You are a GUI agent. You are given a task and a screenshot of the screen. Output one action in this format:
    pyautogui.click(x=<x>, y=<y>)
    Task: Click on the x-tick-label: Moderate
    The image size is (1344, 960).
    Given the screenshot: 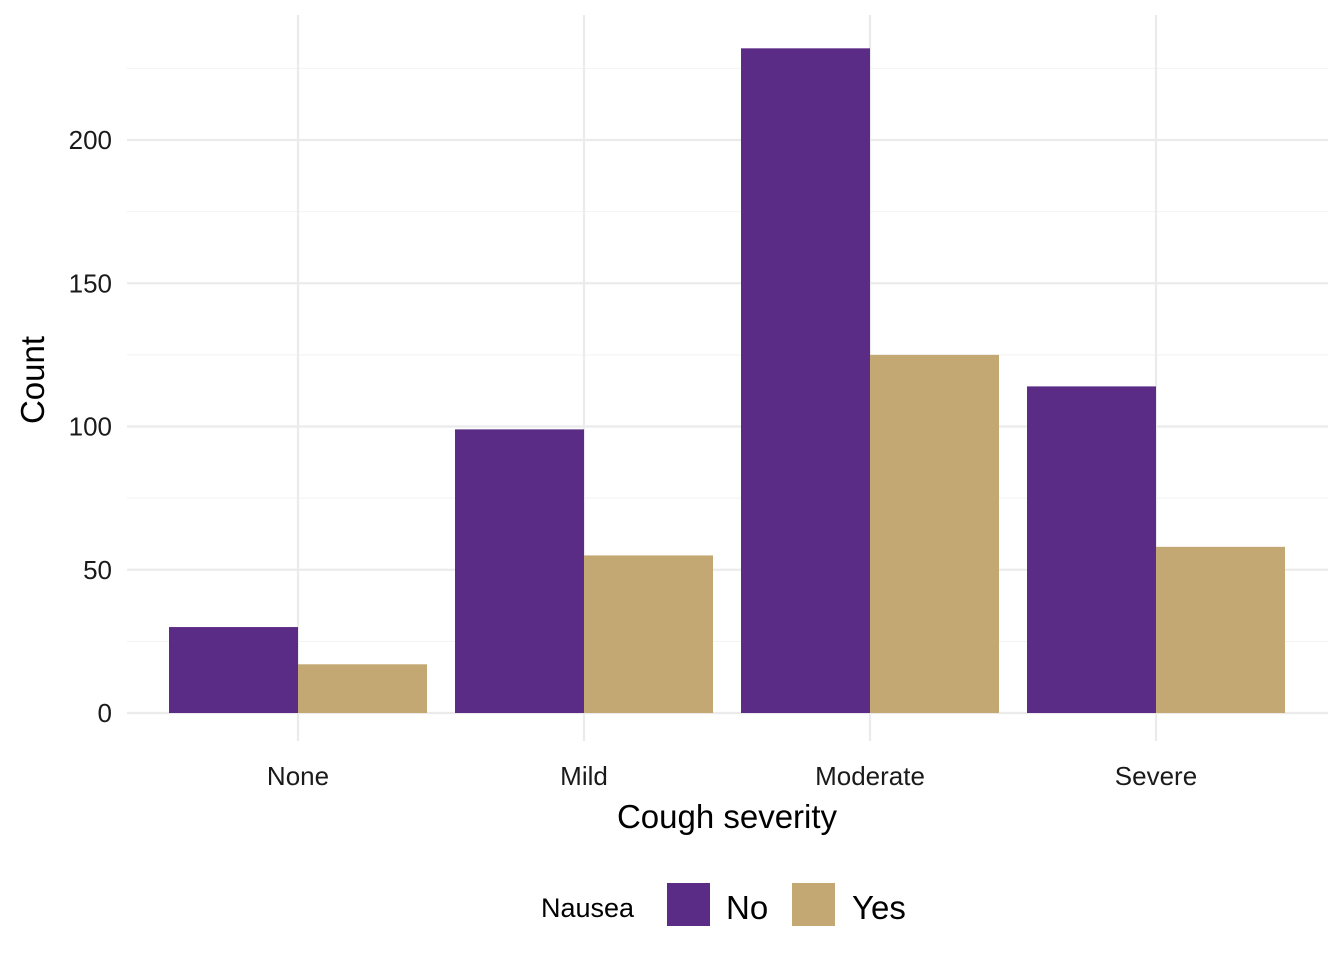 What is the action you would take?
    pyautogui.click(x=870, y=776)
    